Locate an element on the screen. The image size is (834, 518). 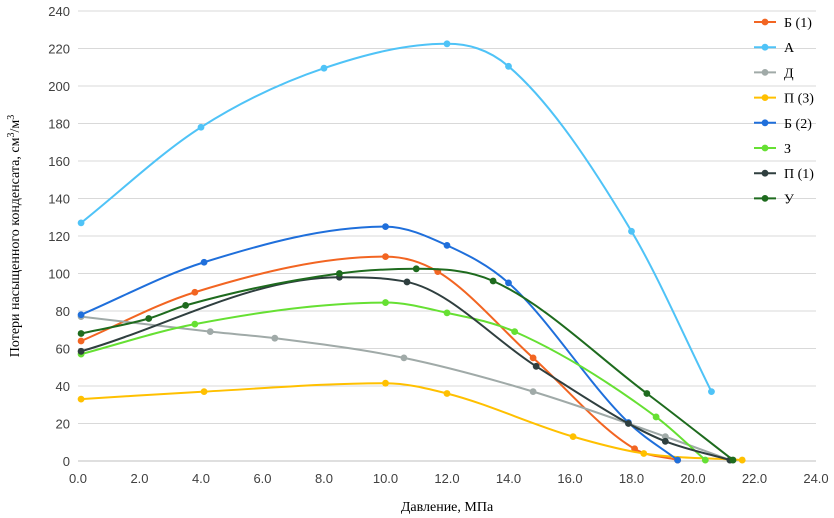
y-axis-title: Потери насыщенного конденсата, см3/м3 is located at coordinates (15, 236).